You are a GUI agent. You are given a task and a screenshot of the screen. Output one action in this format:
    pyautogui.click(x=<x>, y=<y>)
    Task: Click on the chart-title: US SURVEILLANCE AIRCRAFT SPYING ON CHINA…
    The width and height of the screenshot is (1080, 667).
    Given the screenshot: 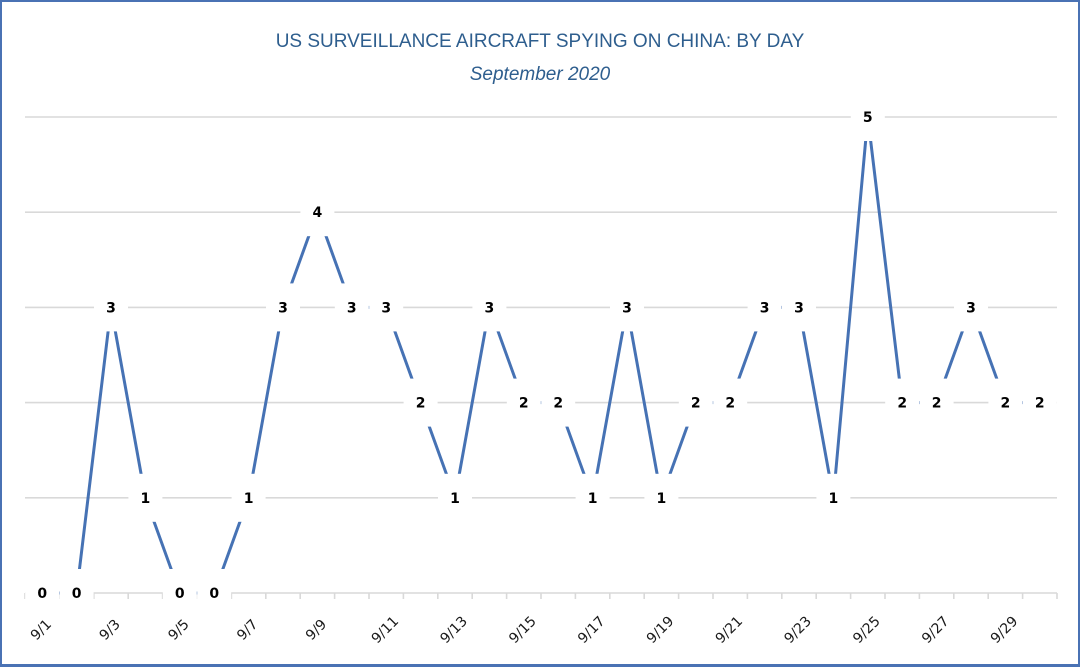 What is the action you would take?
    pyautogui.click(x=540, y=41)
    